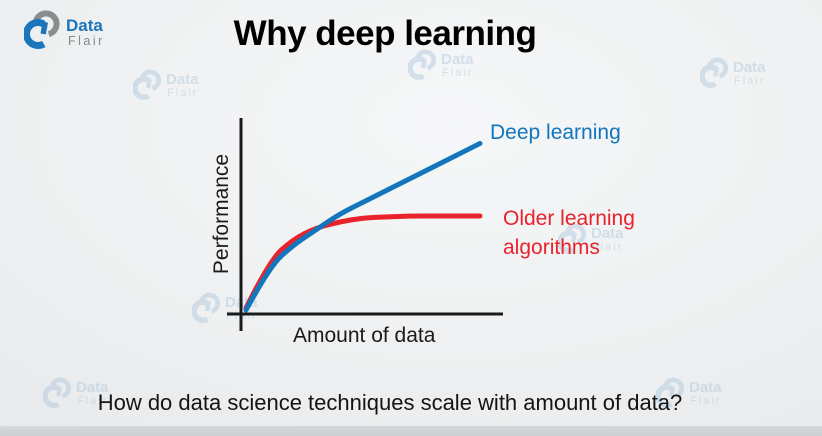  Describe the element at coordinates (64, 30) in the screenshot. I see `dataflair-logo: Data Flair` at that location.